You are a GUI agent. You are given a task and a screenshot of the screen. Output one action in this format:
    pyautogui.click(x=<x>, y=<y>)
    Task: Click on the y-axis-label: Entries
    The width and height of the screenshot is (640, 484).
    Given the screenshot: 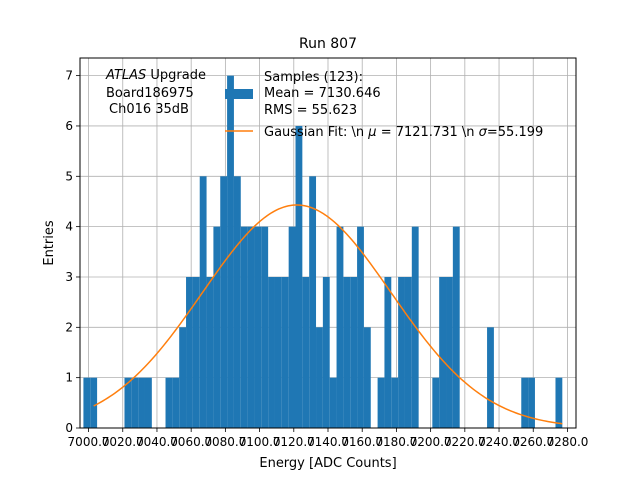 What is the action you would take?
    pyautogui.click(x=49, y=243)
    